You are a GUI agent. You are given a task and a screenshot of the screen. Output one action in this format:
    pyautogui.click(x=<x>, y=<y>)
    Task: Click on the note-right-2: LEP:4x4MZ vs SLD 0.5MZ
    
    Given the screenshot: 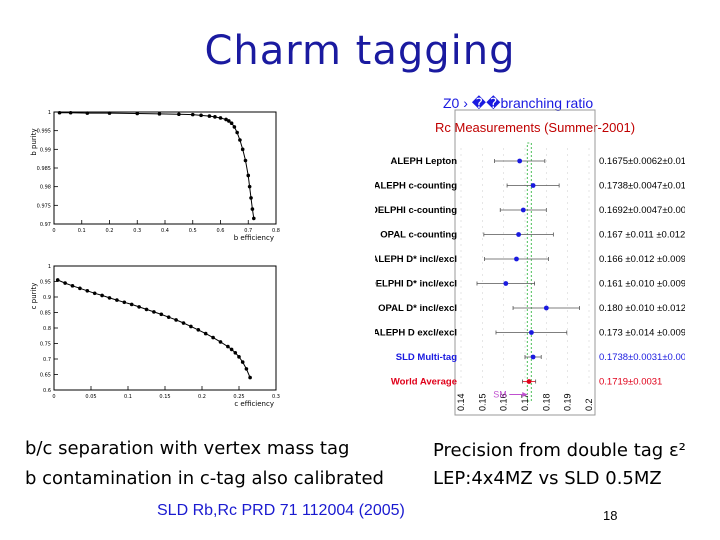 What is the action you would take?
    pyautogui.click(x=547, y=478)
    